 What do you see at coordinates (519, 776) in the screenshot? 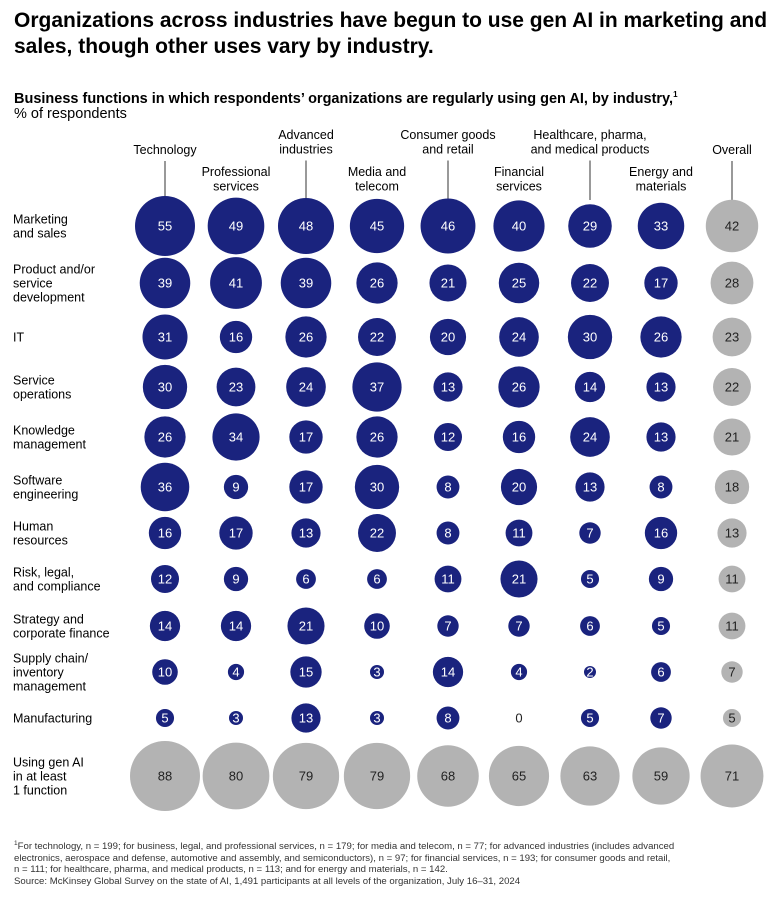
I see `bubble-value: 65` at bounding box center [519, 776].